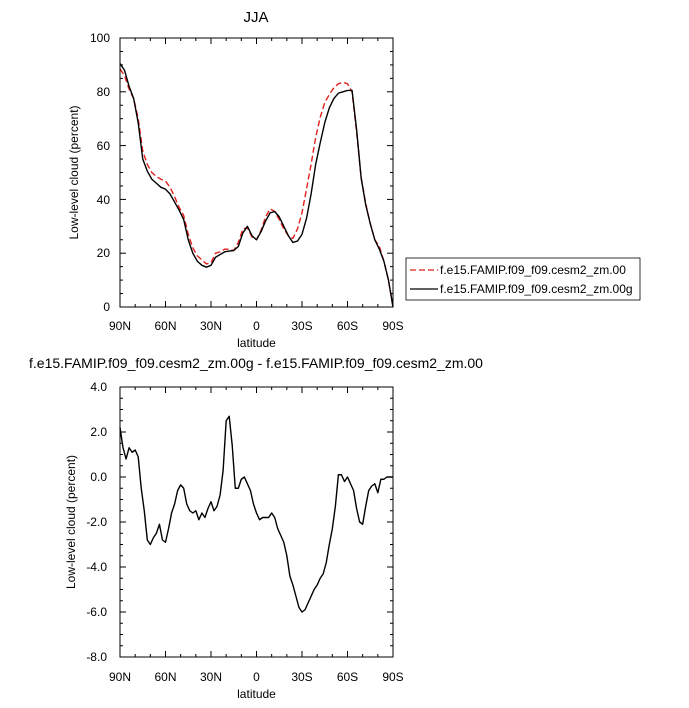  What do you see at coordinates (256, 343) in the screenshot?
I see `top-x-axis-label: latitude` at bounding box center [256, 343].